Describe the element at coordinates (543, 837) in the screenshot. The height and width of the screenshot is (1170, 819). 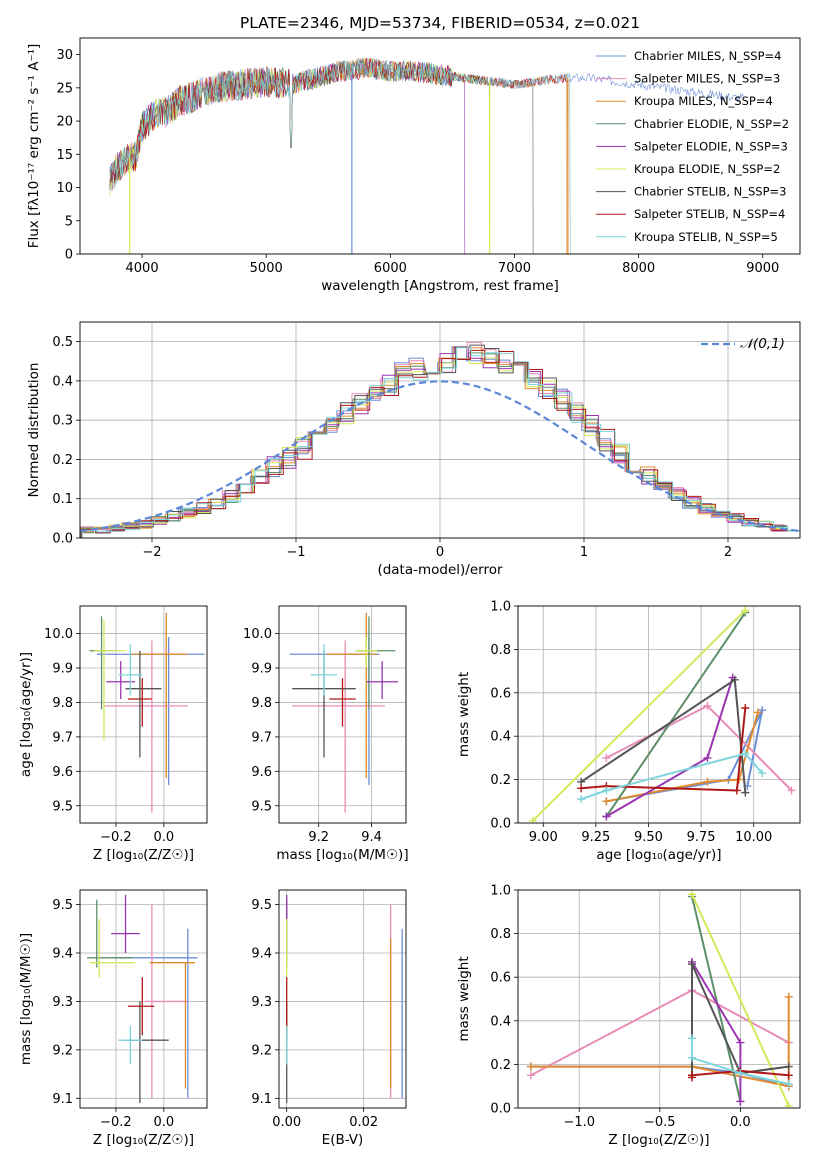
I see `x-tick-label: 9.00` at that location.